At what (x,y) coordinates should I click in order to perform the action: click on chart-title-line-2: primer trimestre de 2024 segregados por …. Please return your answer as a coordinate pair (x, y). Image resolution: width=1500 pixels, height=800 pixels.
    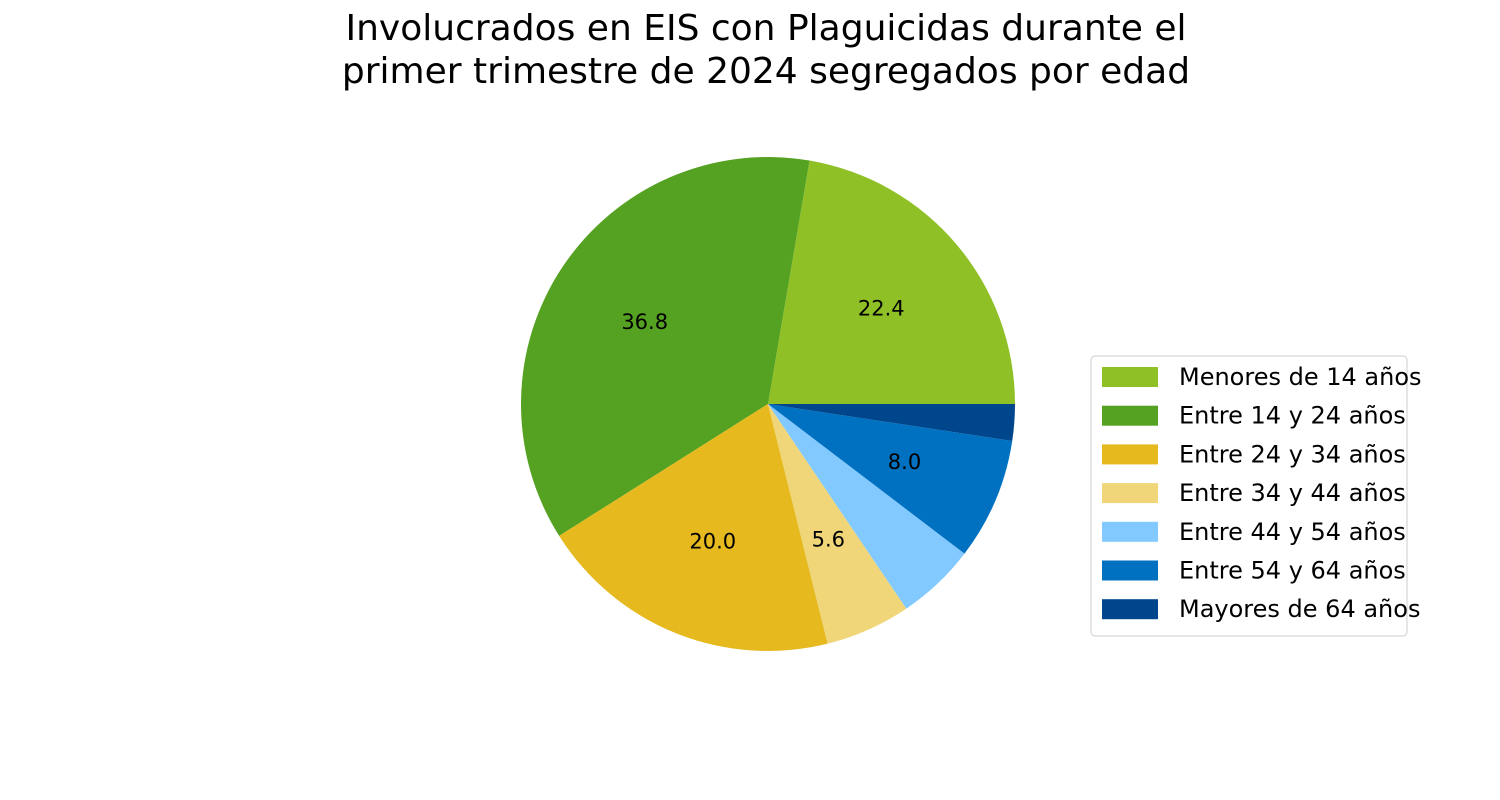
    Looking at the image, I should click on (766, 71).